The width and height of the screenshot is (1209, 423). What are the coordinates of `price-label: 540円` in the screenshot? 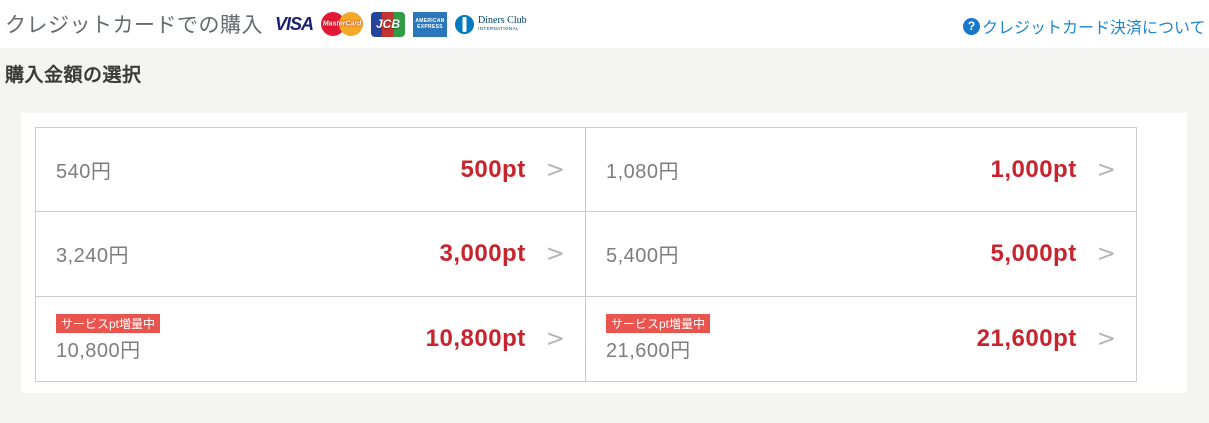 It's located at (84, 172).